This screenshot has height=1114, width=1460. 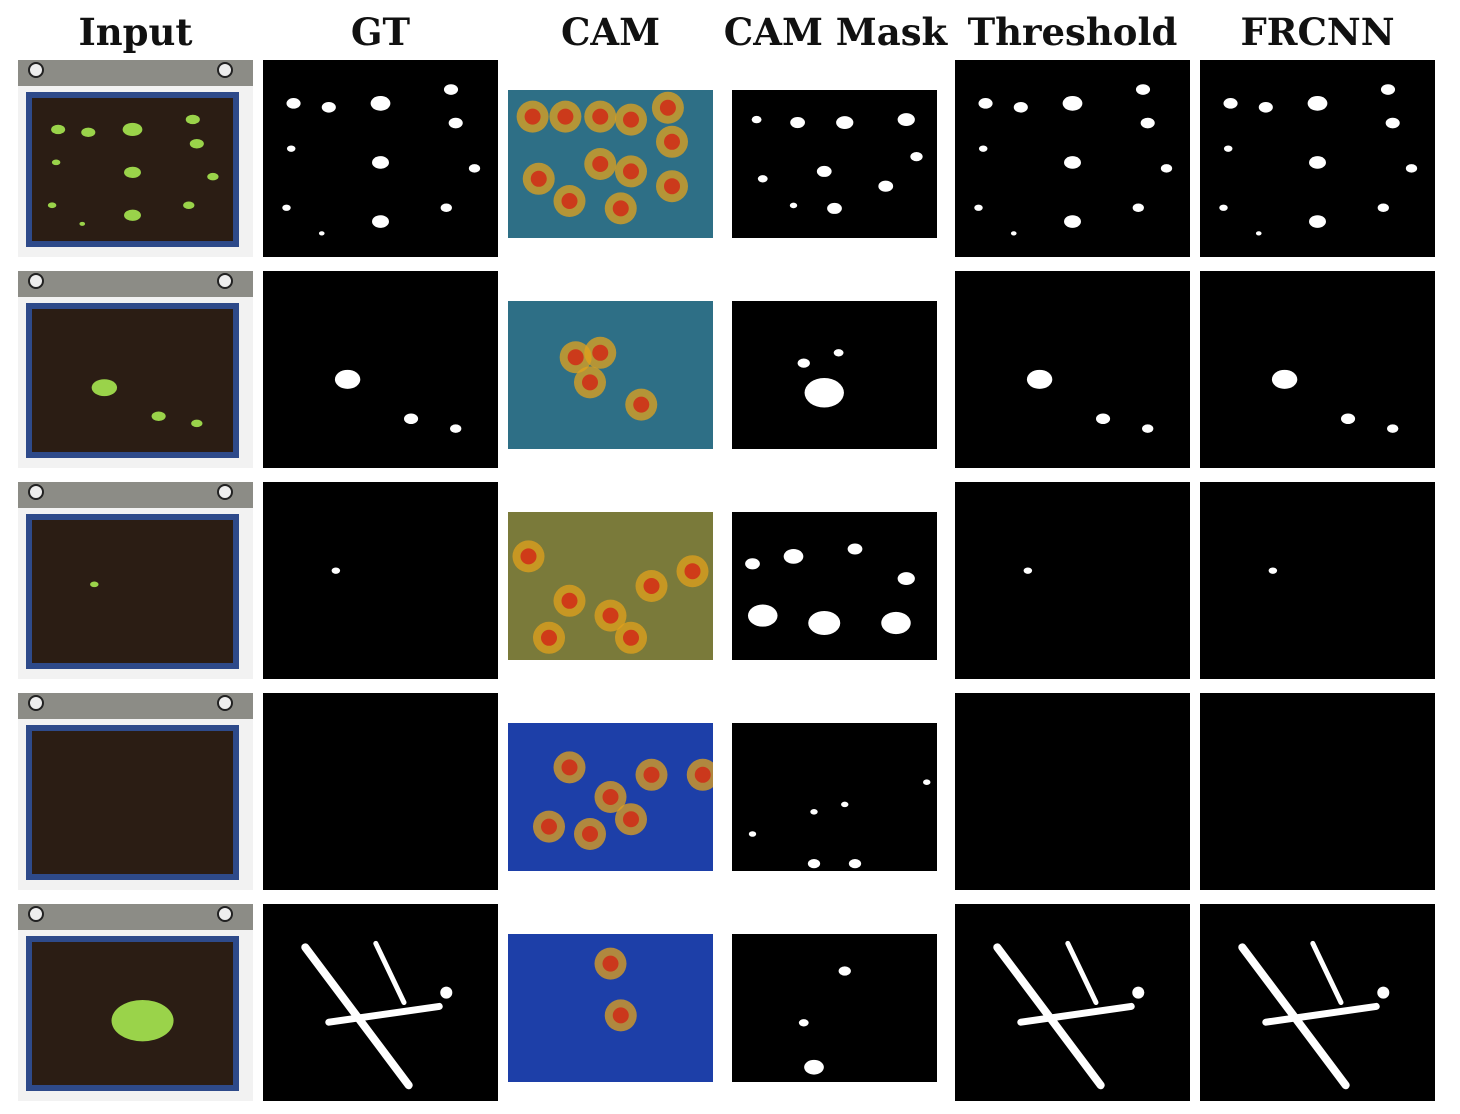 What do you see at coordinates (1317, 32) in the screenshot?
I see `column-header-frcnn: FRCNN` at bounding box center [1317, 32].